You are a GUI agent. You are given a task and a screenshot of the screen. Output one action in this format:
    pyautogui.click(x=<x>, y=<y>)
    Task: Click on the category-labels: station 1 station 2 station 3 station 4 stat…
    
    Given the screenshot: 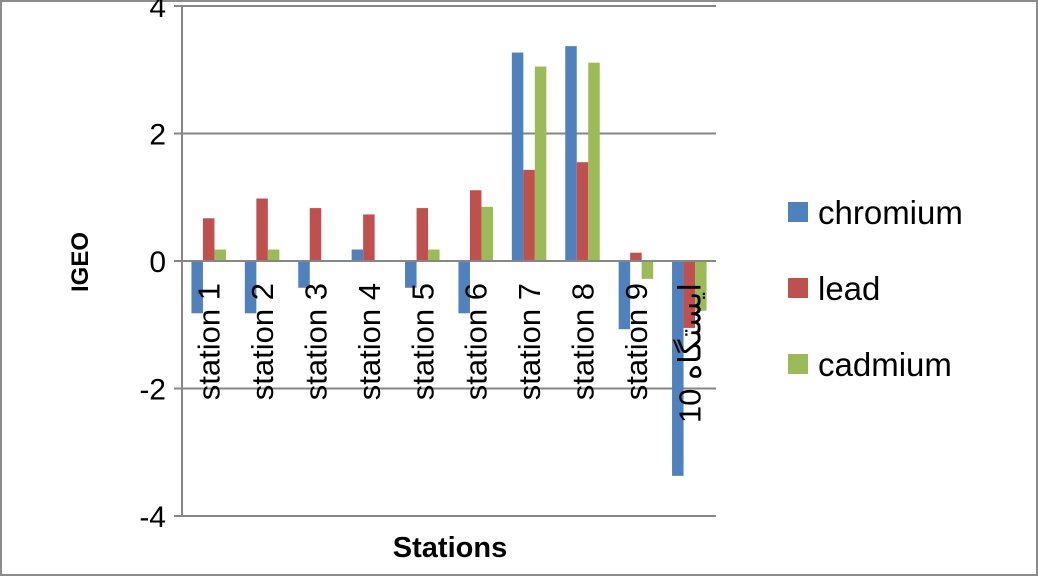 What is the action you would take?
    pyautogui.click(x=450, y=353)
    